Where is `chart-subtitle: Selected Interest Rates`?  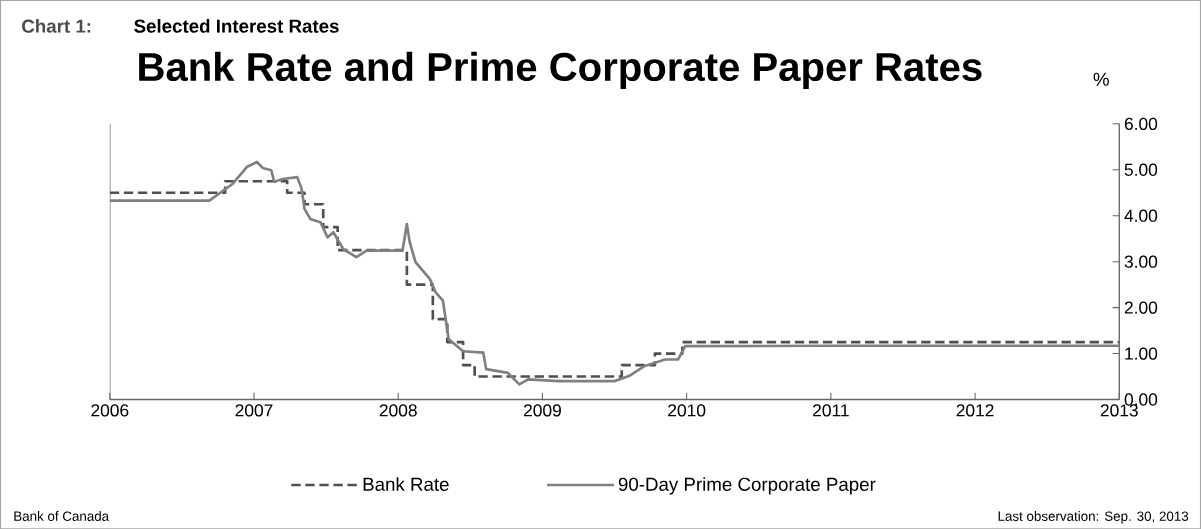 chart-subtitle: Selected Interest Rates is located at coordinates (236, 25).